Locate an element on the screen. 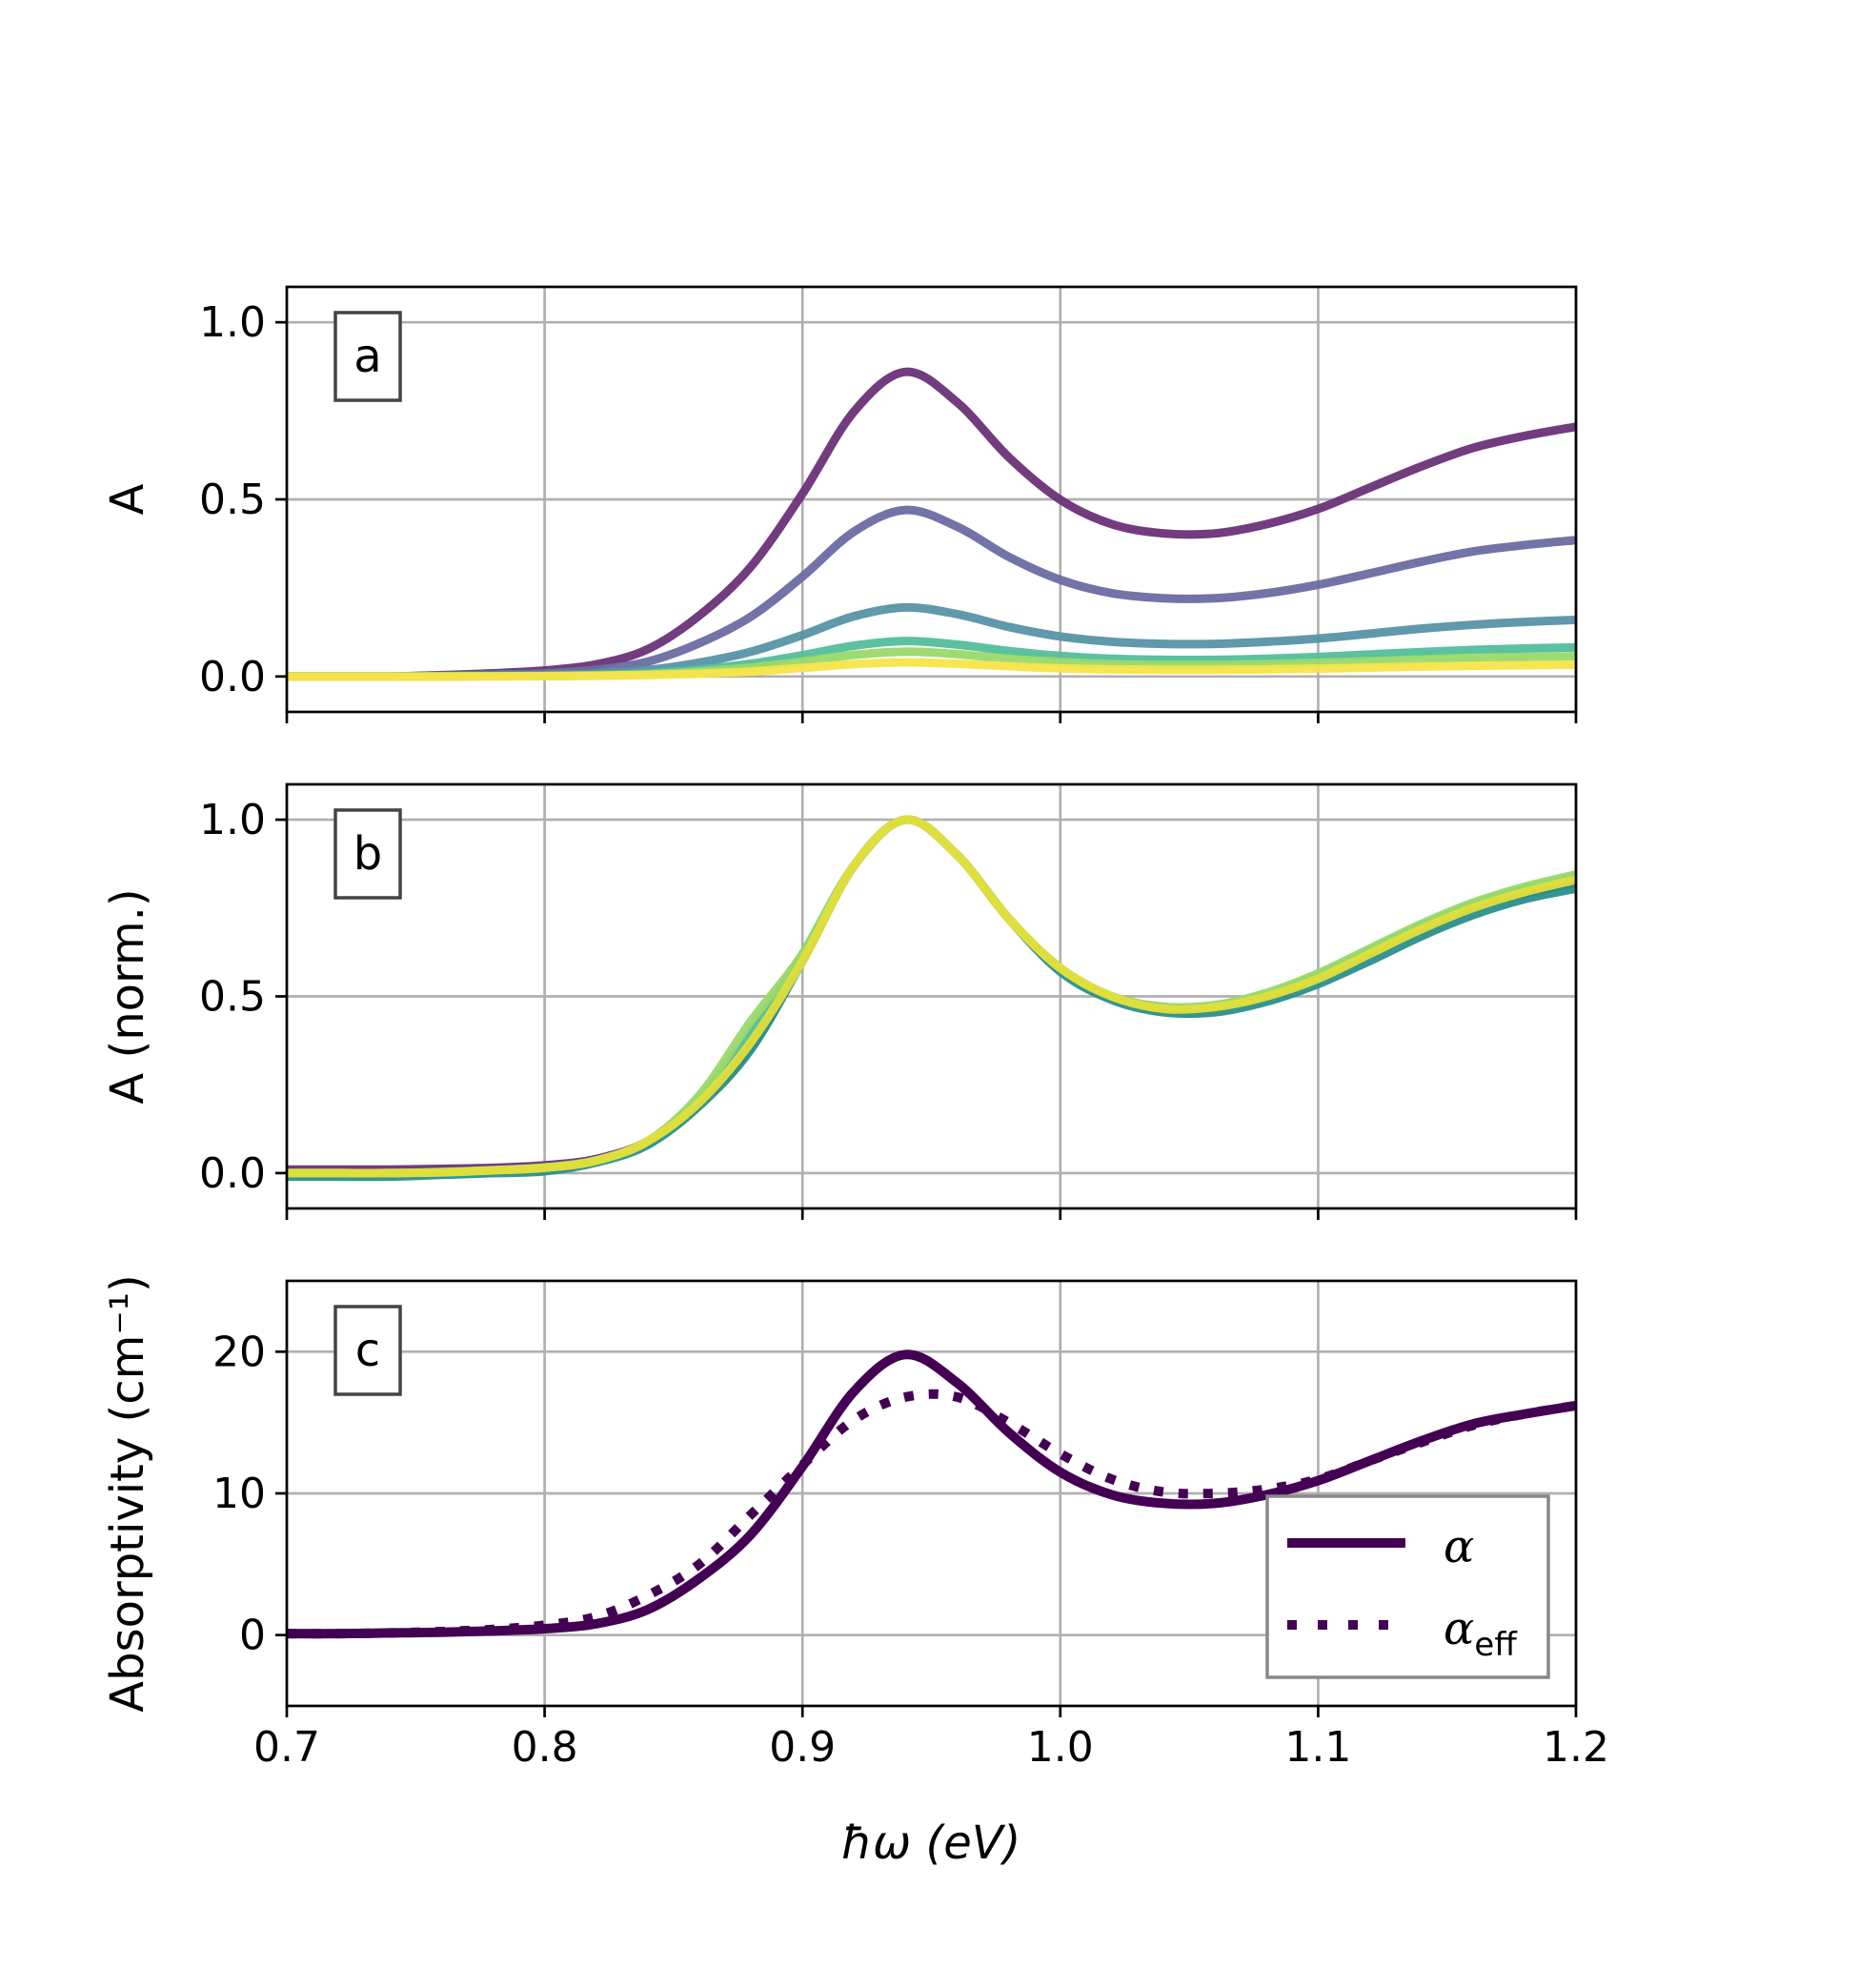 This screenshot has height=1988, width=1858. x-tick-label: 1.0 is located at coordinates (1060, 1747).